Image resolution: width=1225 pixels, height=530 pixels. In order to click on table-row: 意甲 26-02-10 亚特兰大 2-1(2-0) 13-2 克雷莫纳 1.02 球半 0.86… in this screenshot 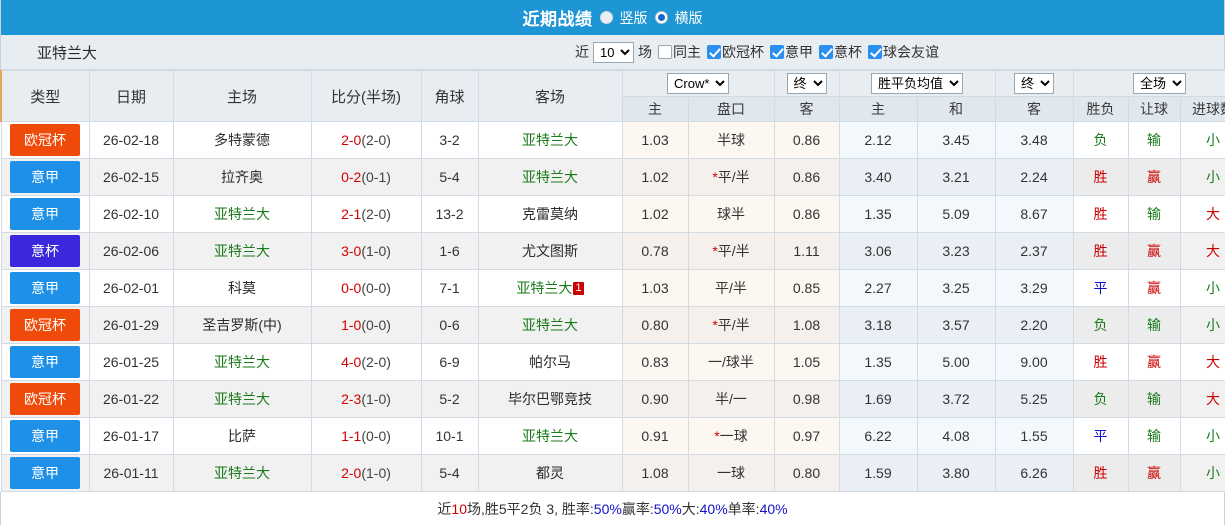, I will do `click(612, 214)`.